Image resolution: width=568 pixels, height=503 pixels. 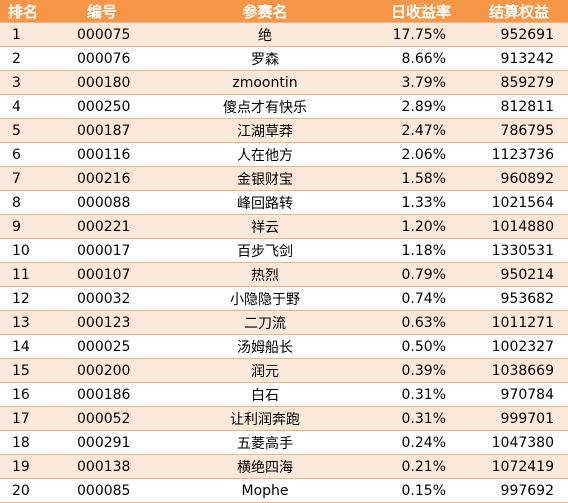 What do you see at coordinates (102, 466) in the screenshot?
I see `cell-participant-id: 000138` at bounding box center [102, 466].